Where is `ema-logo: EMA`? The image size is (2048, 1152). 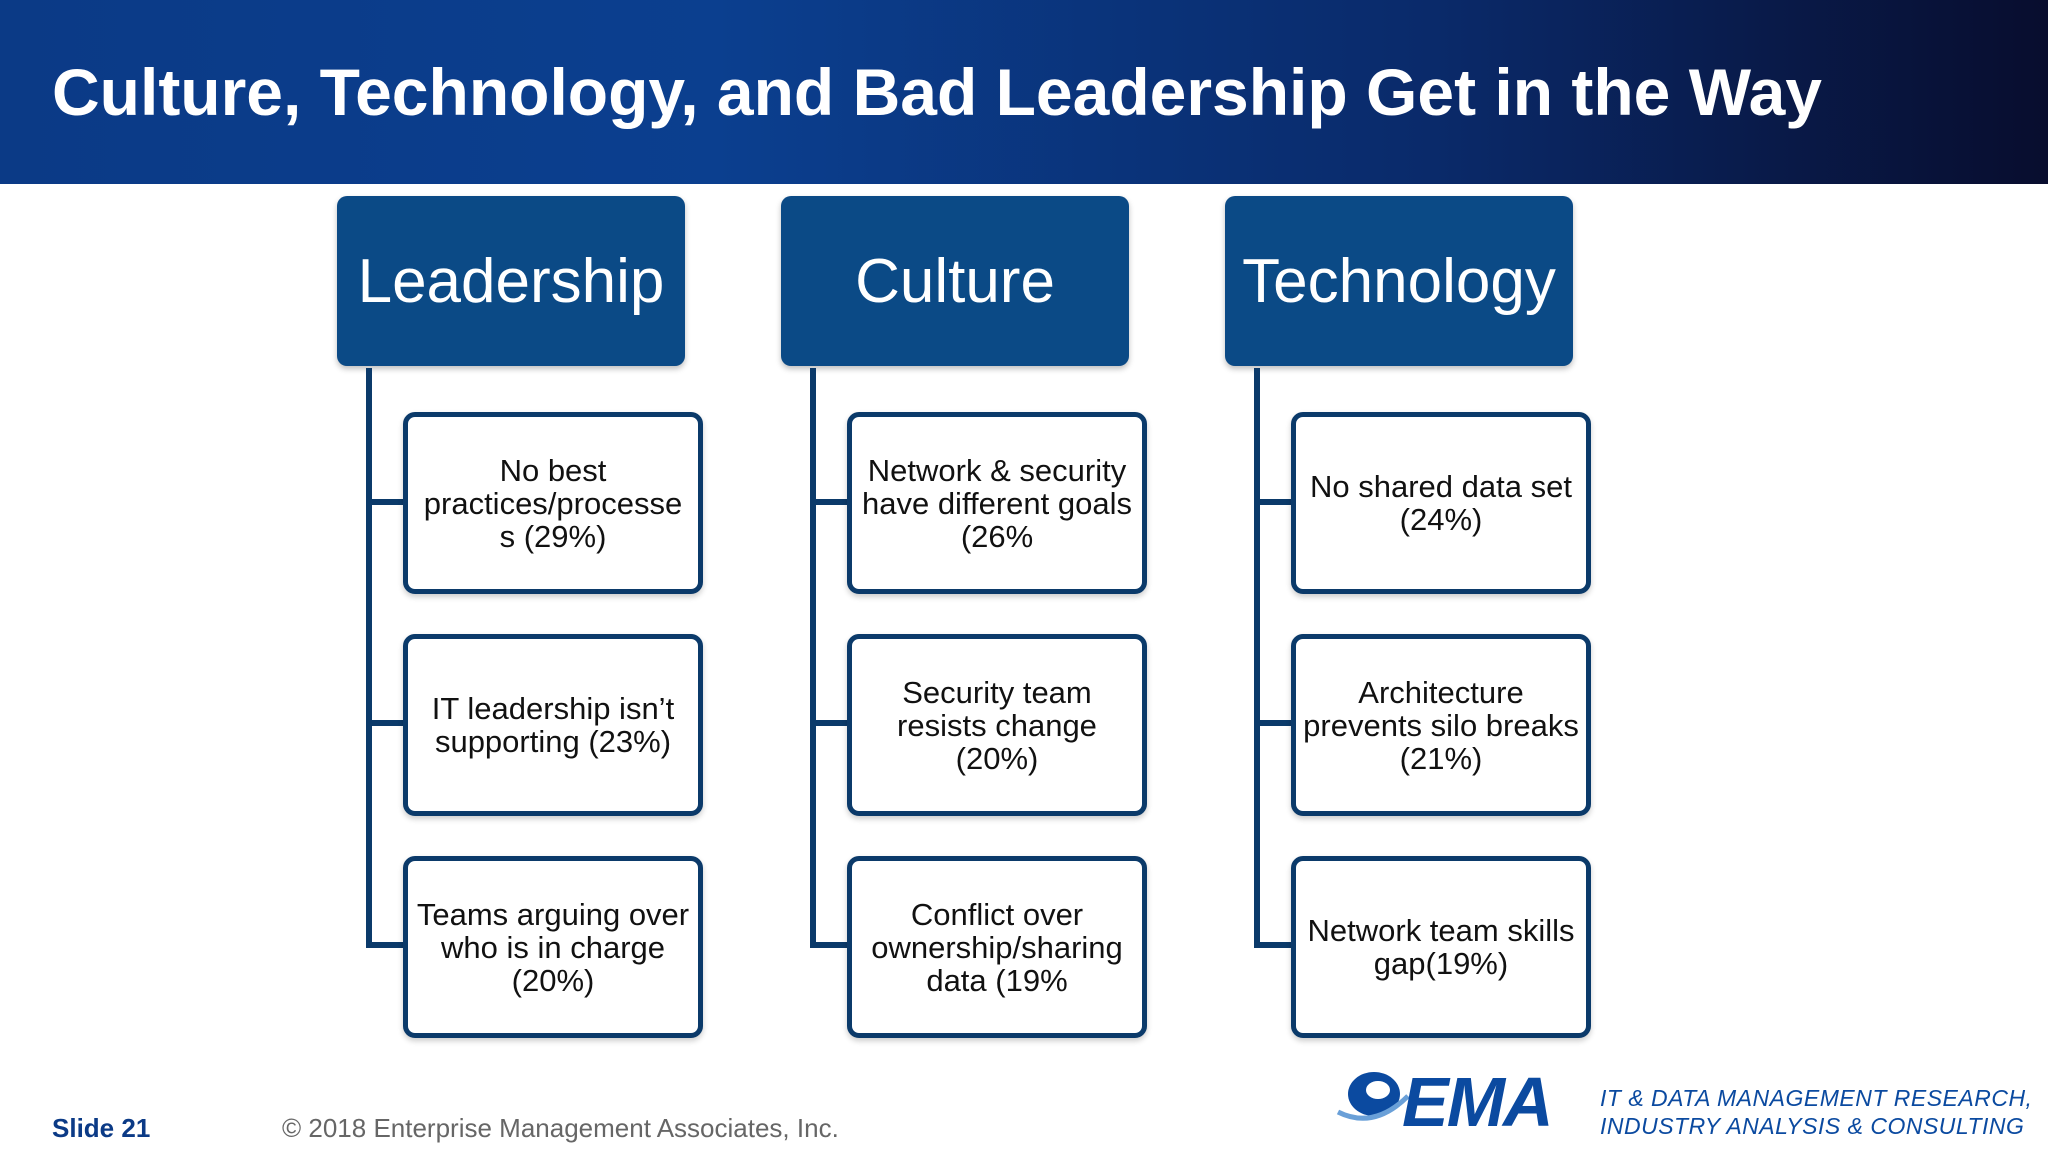 ema-logo: EMA is located at coordinates (1478, 1102).